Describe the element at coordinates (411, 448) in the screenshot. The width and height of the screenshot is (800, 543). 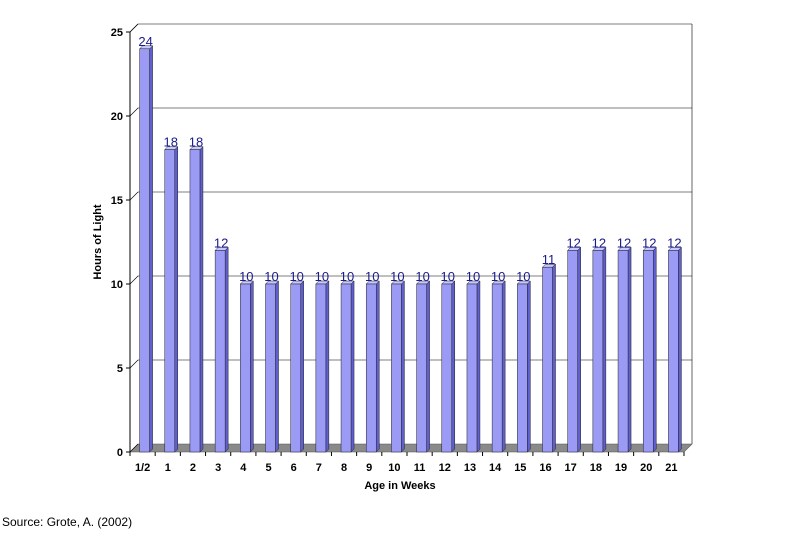
I see `chart-floor` at that location.